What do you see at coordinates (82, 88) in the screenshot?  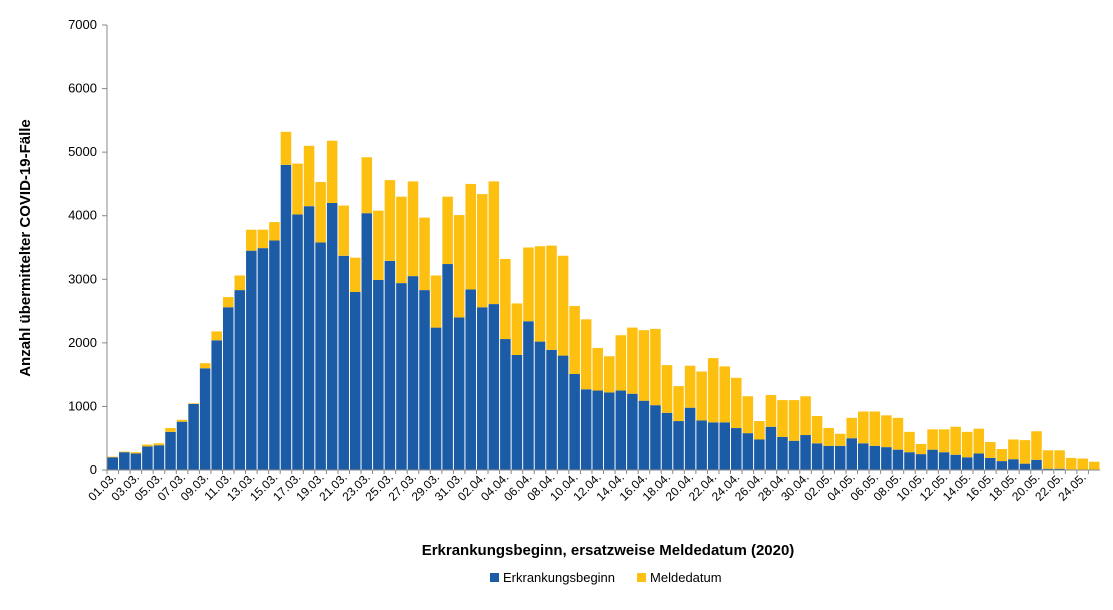 I see `y-tick-label: 6000` at bounding box center [82, 88].